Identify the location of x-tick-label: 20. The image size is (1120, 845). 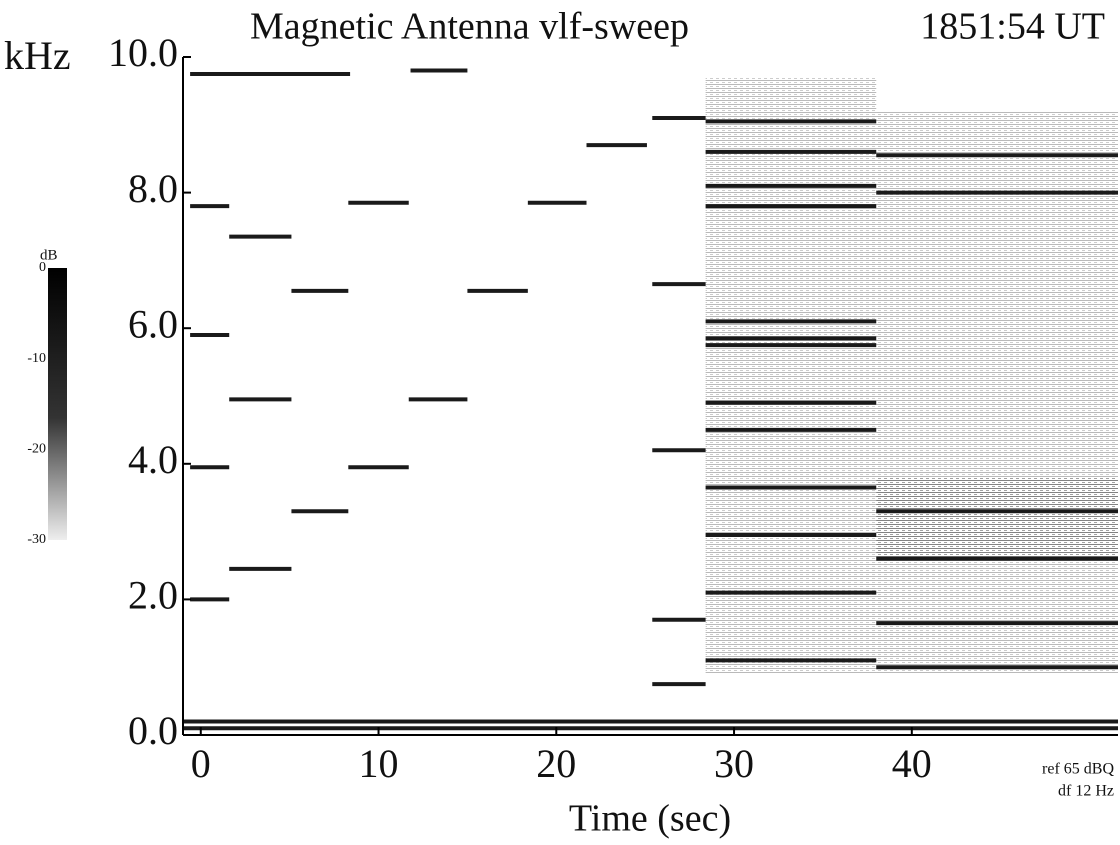
(556, 763).